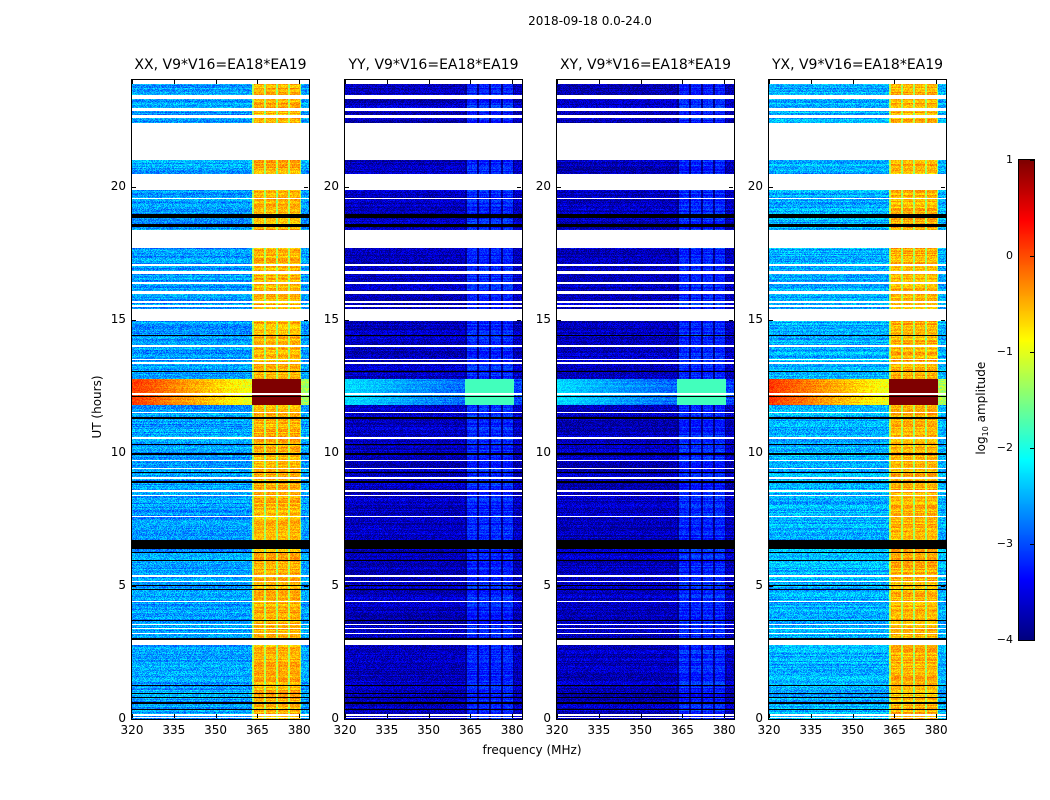  What do you see at coordinates (220, 65) in the screenshot?
I see `panel-title: XX, V9*V16=EA18*EA19` at bounding box center [220, 65].